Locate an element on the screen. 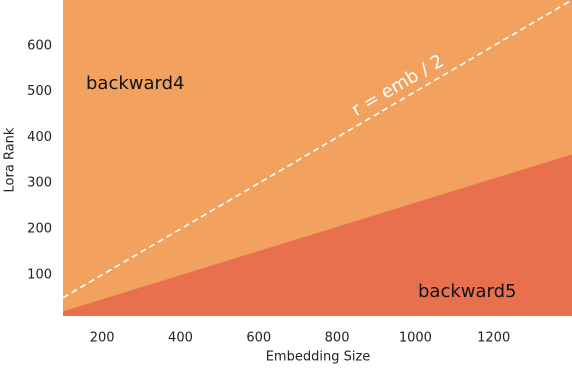 This screenshot has width=572, height=368. x-tick-label: 200 is located at coordinates (102, 338).